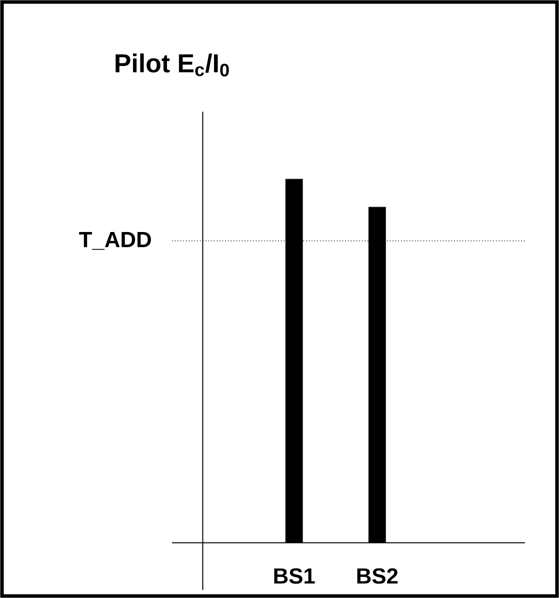 Image resolution: width=559 pixels, height=598 pixels. What do you see at coordinates (115, 241) in the screenshot?
I see `ref-line-label: T_ADD` at bounding box center [115, 241].